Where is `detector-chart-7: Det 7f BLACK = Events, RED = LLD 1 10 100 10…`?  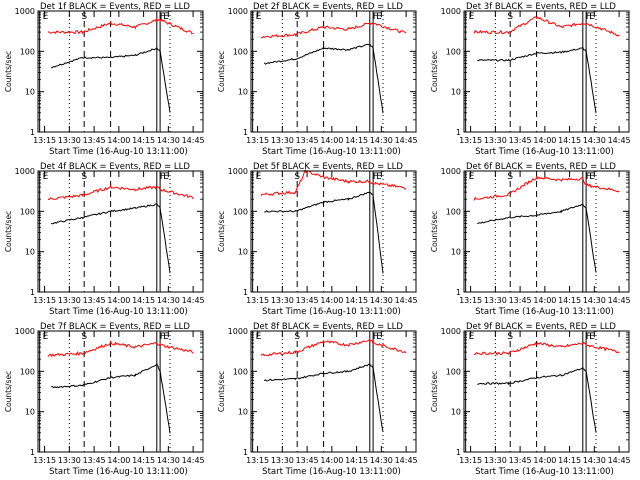
detector-chart-7: Det 7f BLACK = Events, RED = LLD 1 10 100 10… is located at coordinates (104, 399).